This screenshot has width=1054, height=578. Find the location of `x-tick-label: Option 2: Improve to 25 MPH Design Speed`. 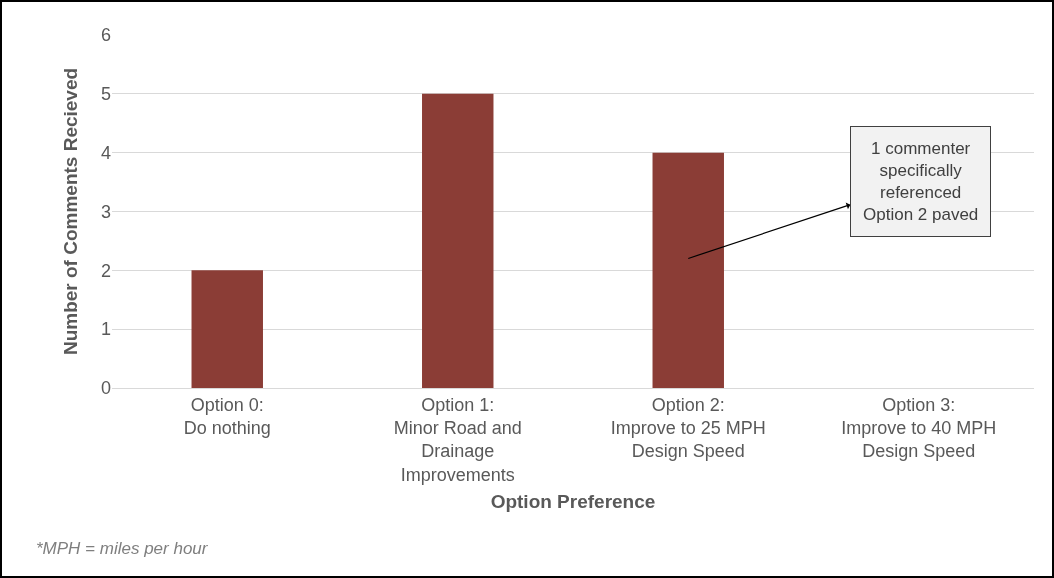

x-tick-label: Option 2: Improve to 25 MPH Design Speed is located at coordinates (688, 428).